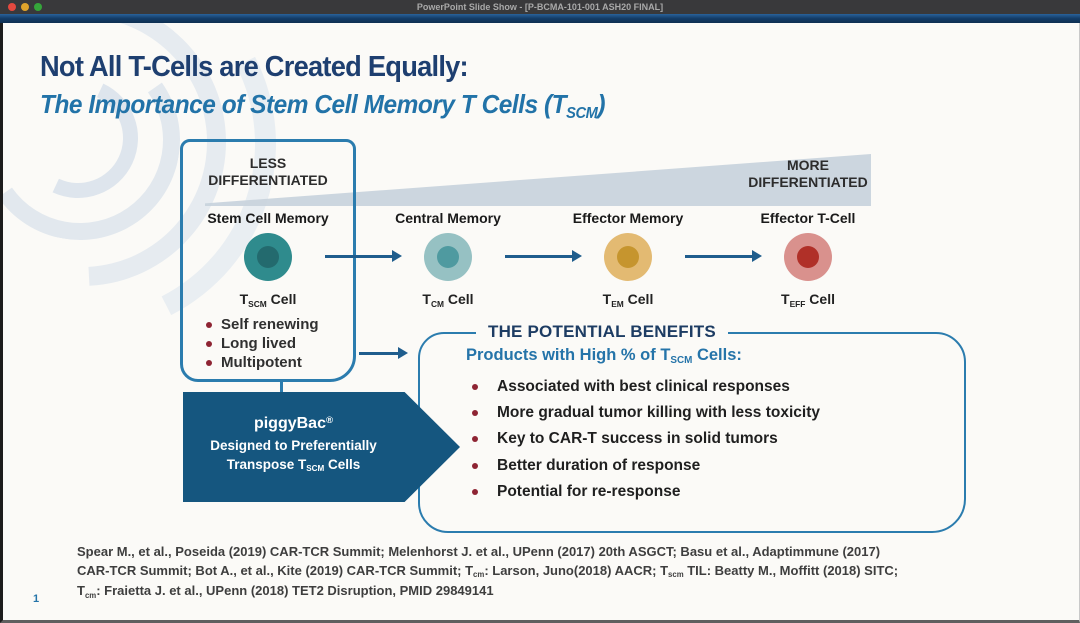 Image resolution: width=1080 pixels, height=623 pixels. What do you see at coordinates (601, 104) in the screenshot?
I see `text-run: )` at bounding box center [601, 104].